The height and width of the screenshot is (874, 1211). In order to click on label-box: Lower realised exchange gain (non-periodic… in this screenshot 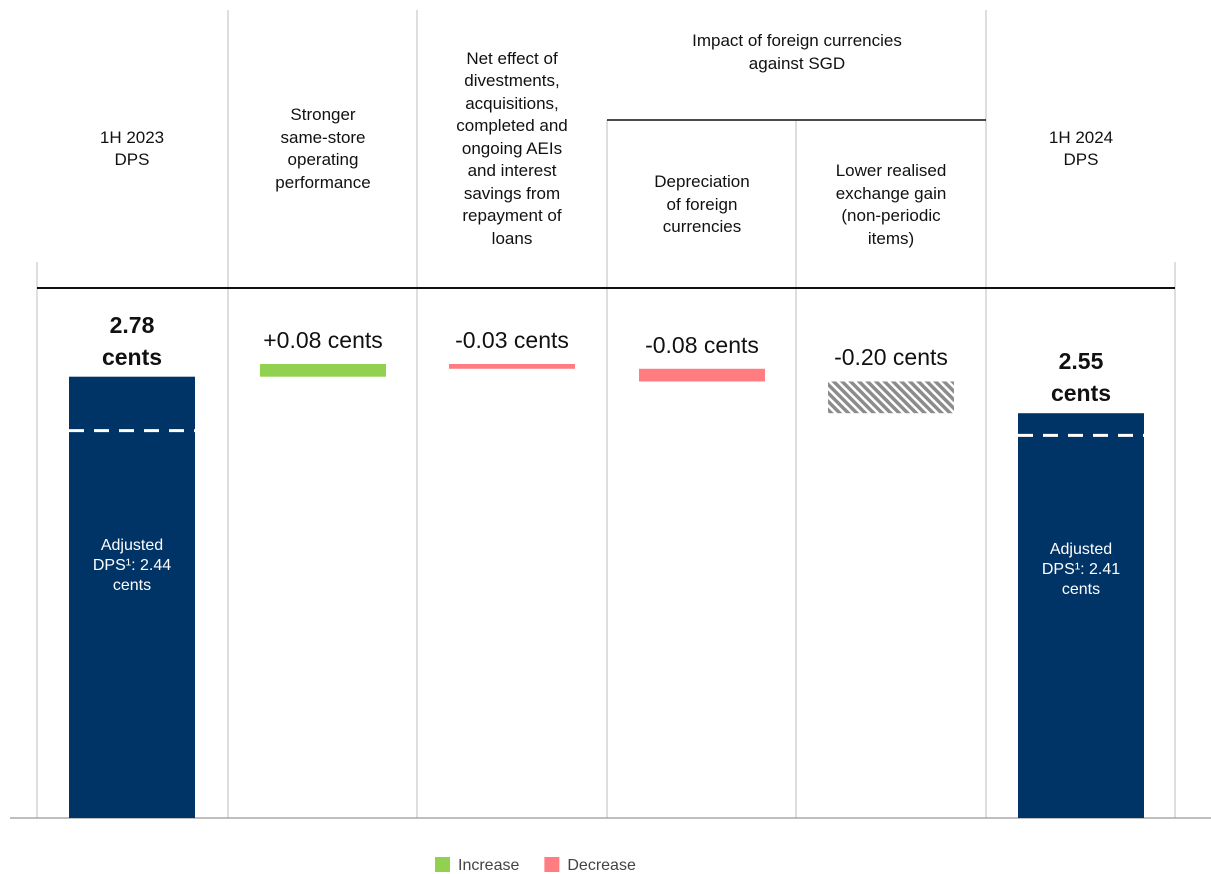, I will do `click(891, 205)`.